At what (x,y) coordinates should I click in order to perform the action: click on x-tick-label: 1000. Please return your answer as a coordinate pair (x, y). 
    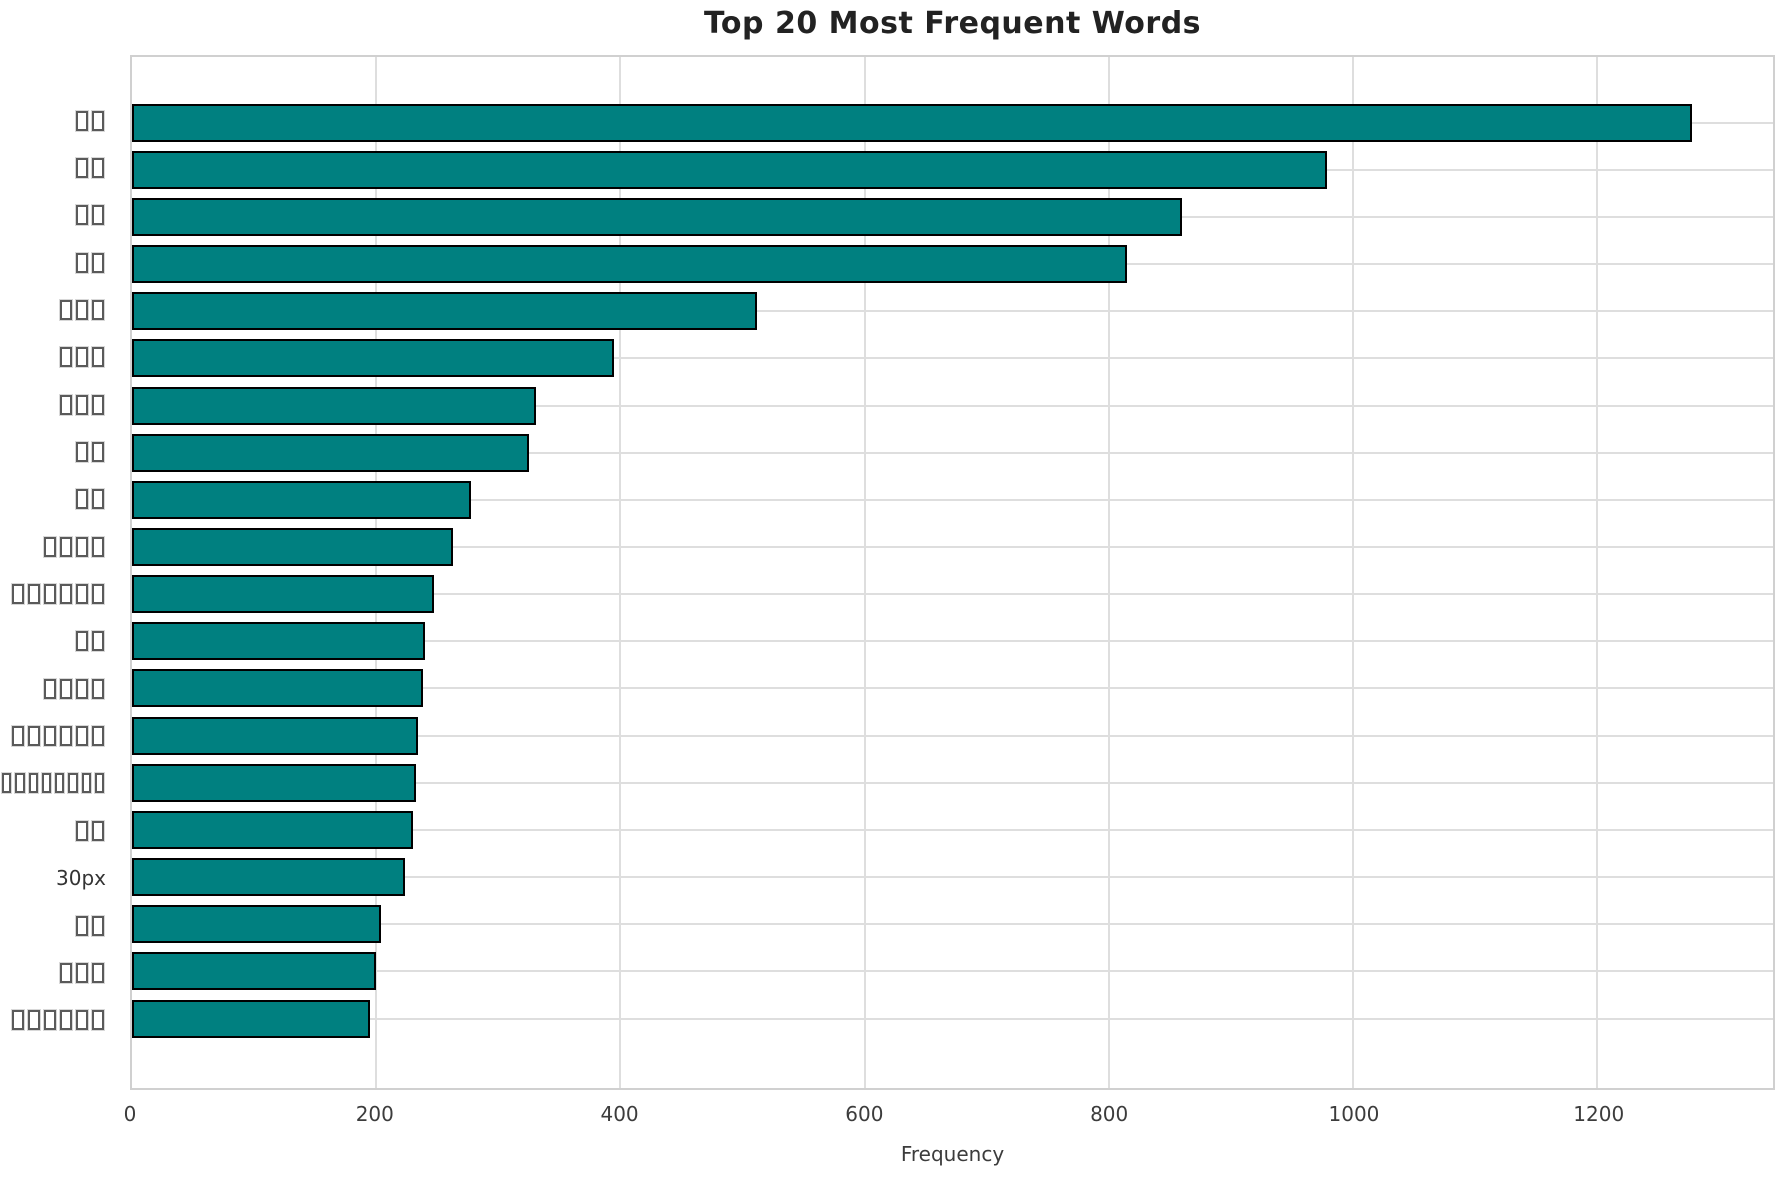
    Looking at the image, I should click on (1354, 1114).